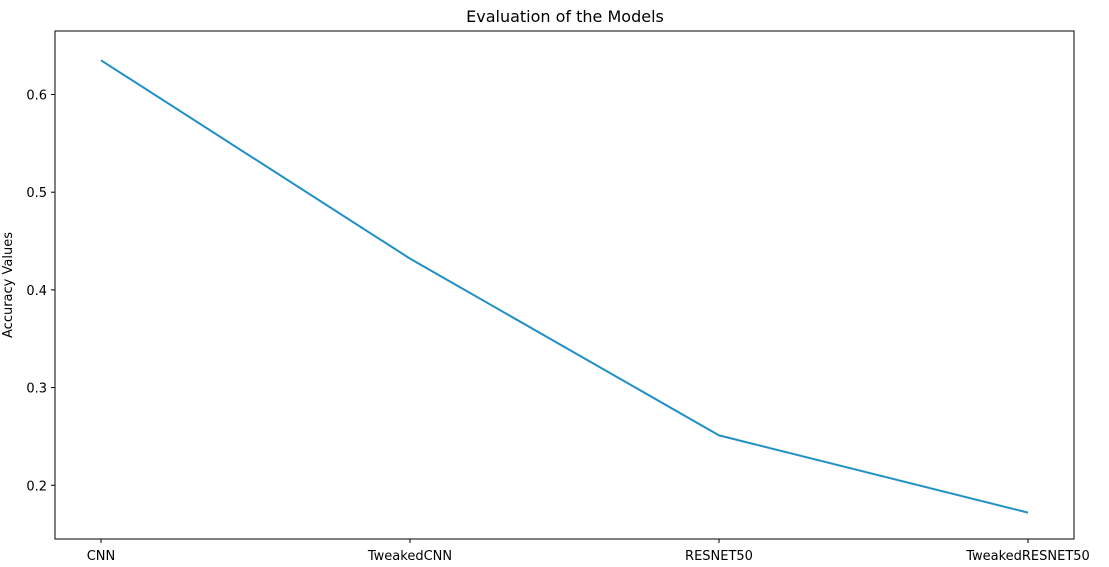  What do you see at coordinates (719, 556) in the screenshot?
I see `x-tick-label: RESNET50` at bounding box center [719, 556].